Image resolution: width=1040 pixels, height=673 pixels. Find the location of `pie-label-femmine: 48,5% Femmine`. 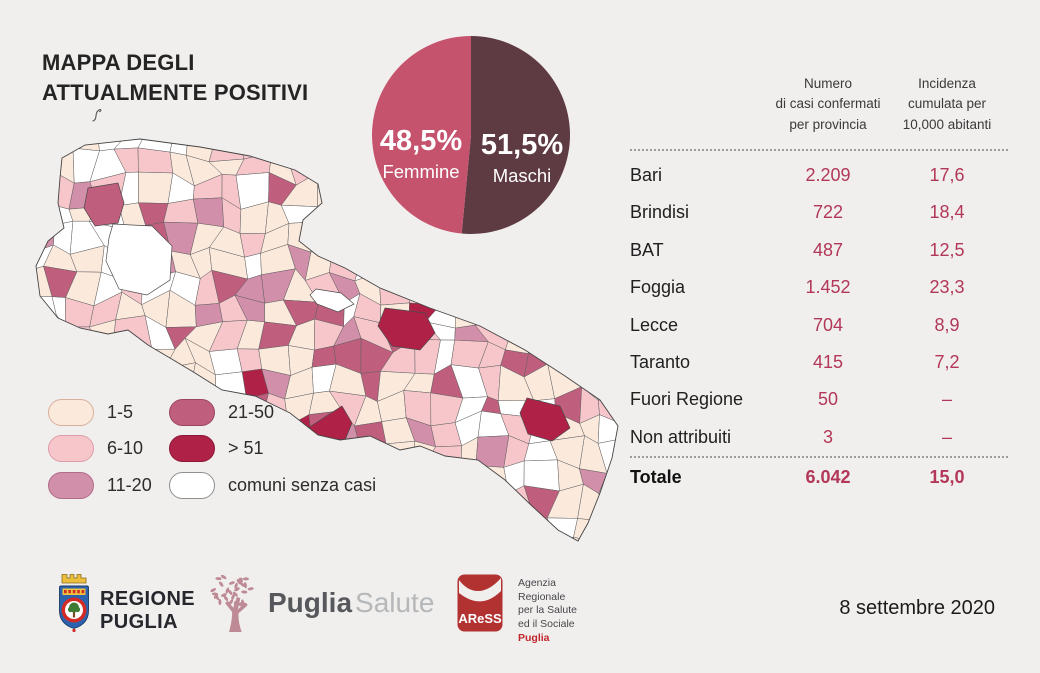

pie-label-femmine: 48,5% Femmine is located at coordinates (421, 154).